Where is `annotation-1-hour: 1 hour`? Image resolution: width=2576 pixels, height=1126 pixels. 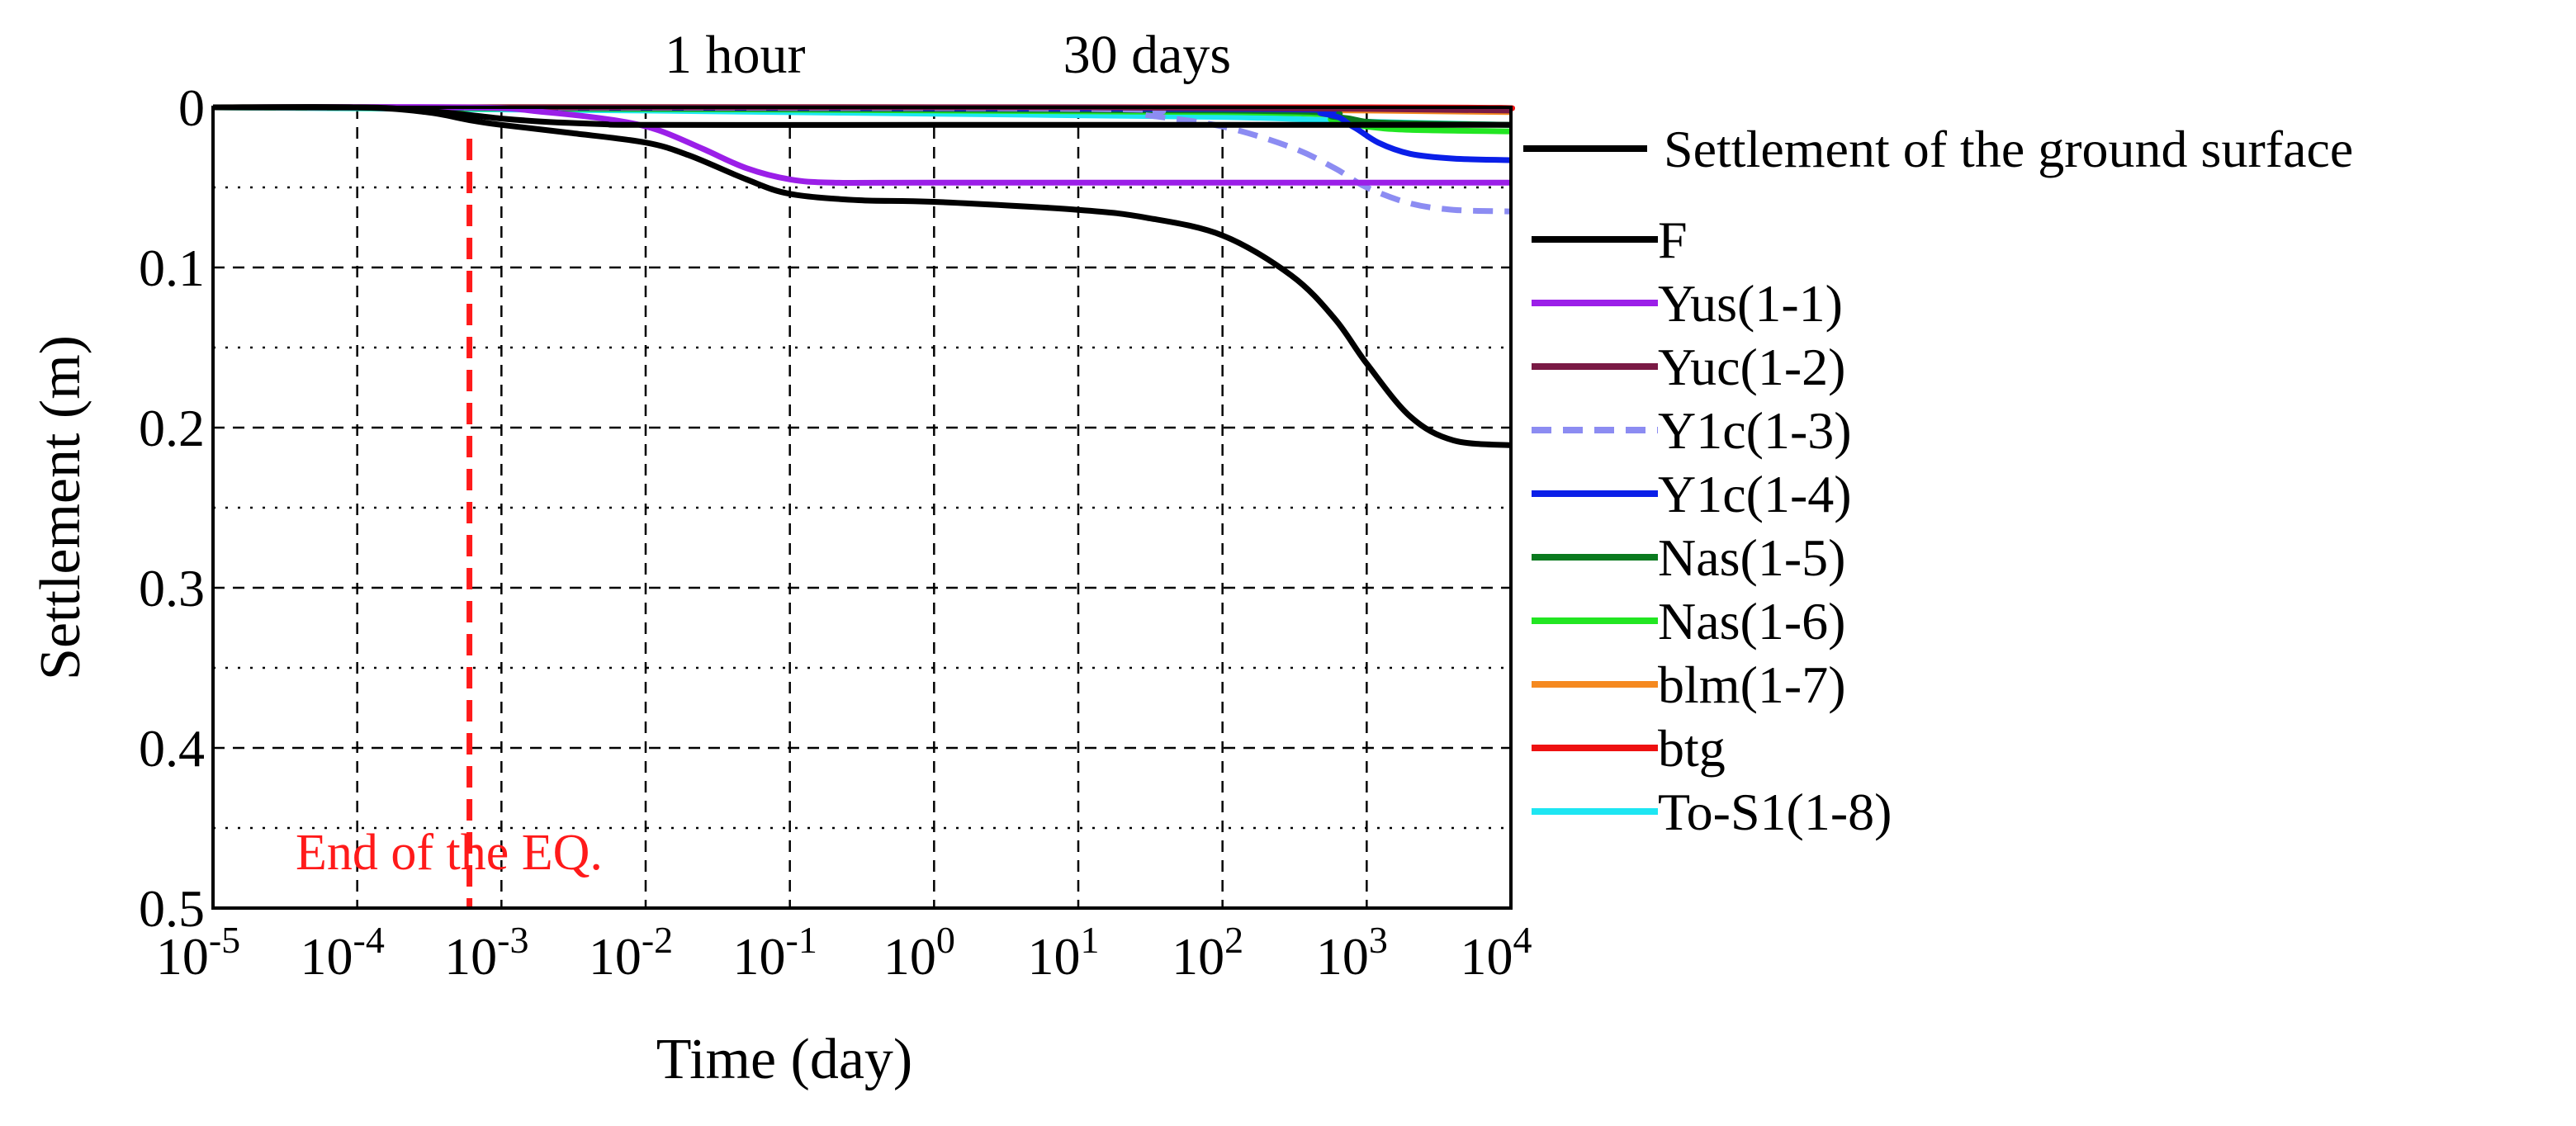 annotation-1-hour: 1 hour is located at coordinates (735, 55).